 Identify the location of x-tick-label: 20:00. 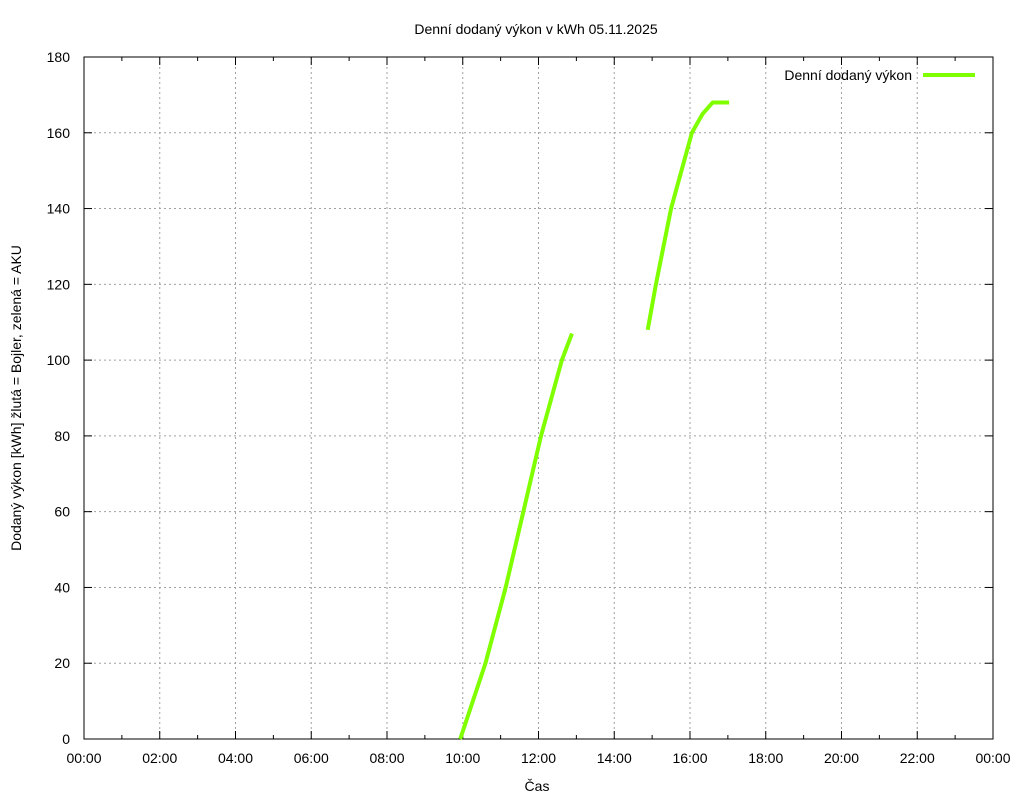
(841, 758).